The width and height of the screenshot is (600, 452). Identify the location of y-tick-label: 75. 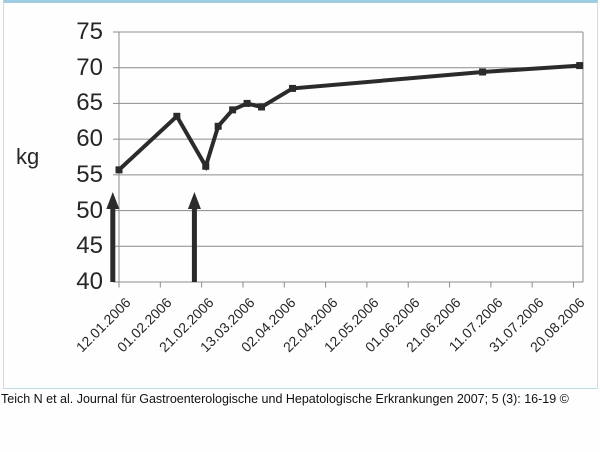
(89, 31).